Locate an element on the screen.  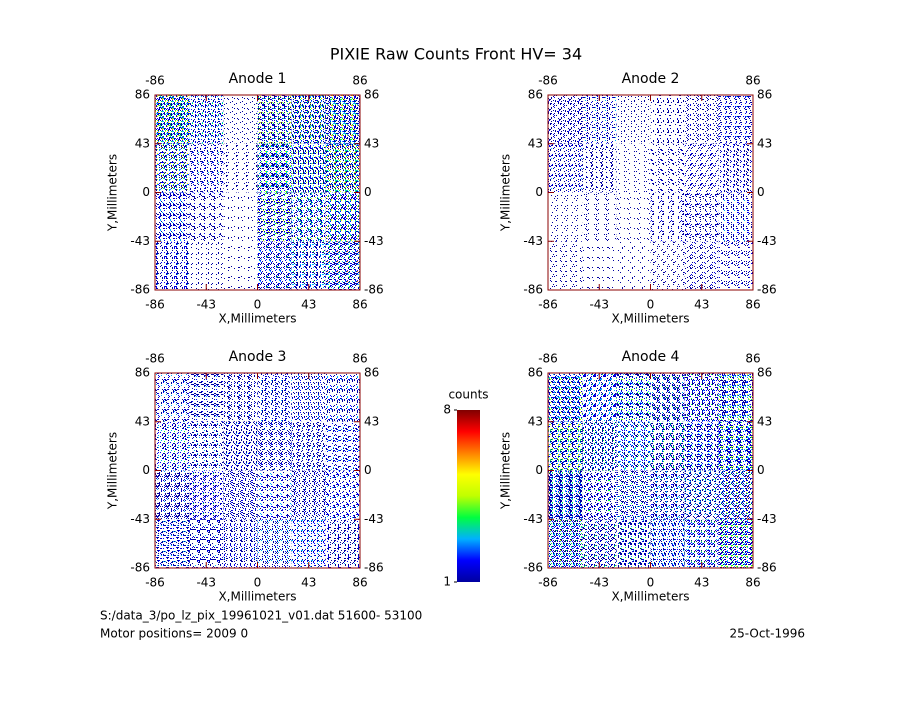
date-note: 25-Oct-1996 is located at coordinates (767, 634).